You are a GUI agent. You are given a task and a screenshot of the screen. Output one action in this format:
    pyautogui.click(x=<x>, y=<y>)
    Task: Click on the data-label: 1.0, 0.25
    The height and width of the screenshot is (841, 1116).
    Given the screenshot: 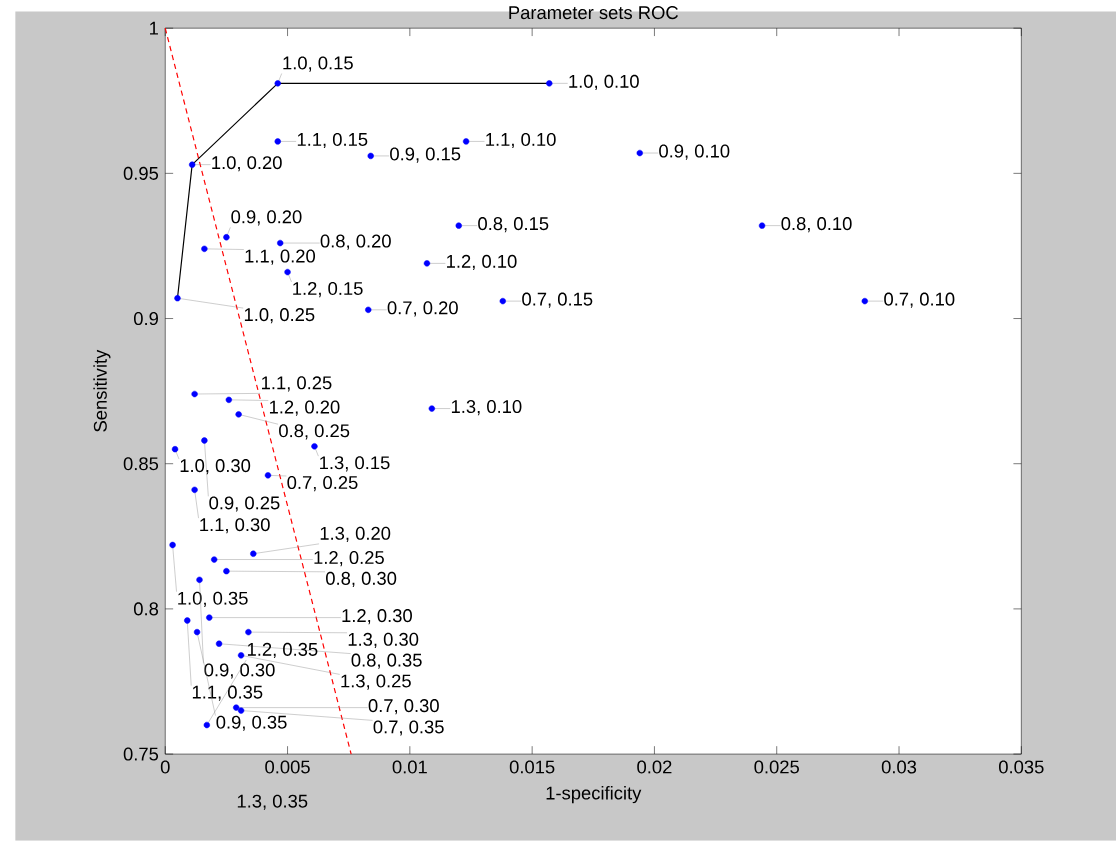 What is the action you would take?
    pyautogui.click(x=279, y=316)
    